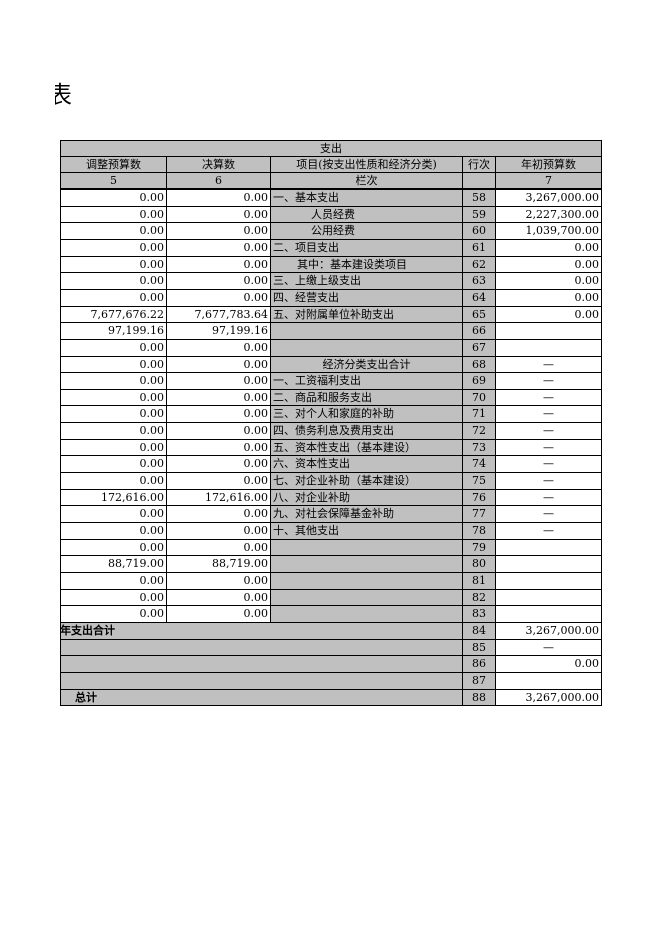 The image size is (662, 936). I want to click on line-no: 81, so click(479, 581).